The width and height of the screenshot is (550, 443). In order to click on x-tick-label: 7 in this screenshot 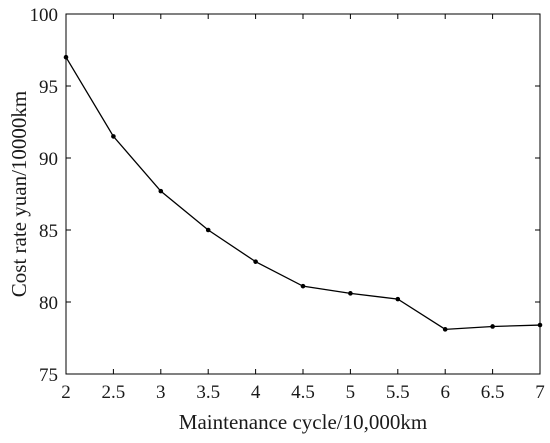, I will do `click(540, 392)`.